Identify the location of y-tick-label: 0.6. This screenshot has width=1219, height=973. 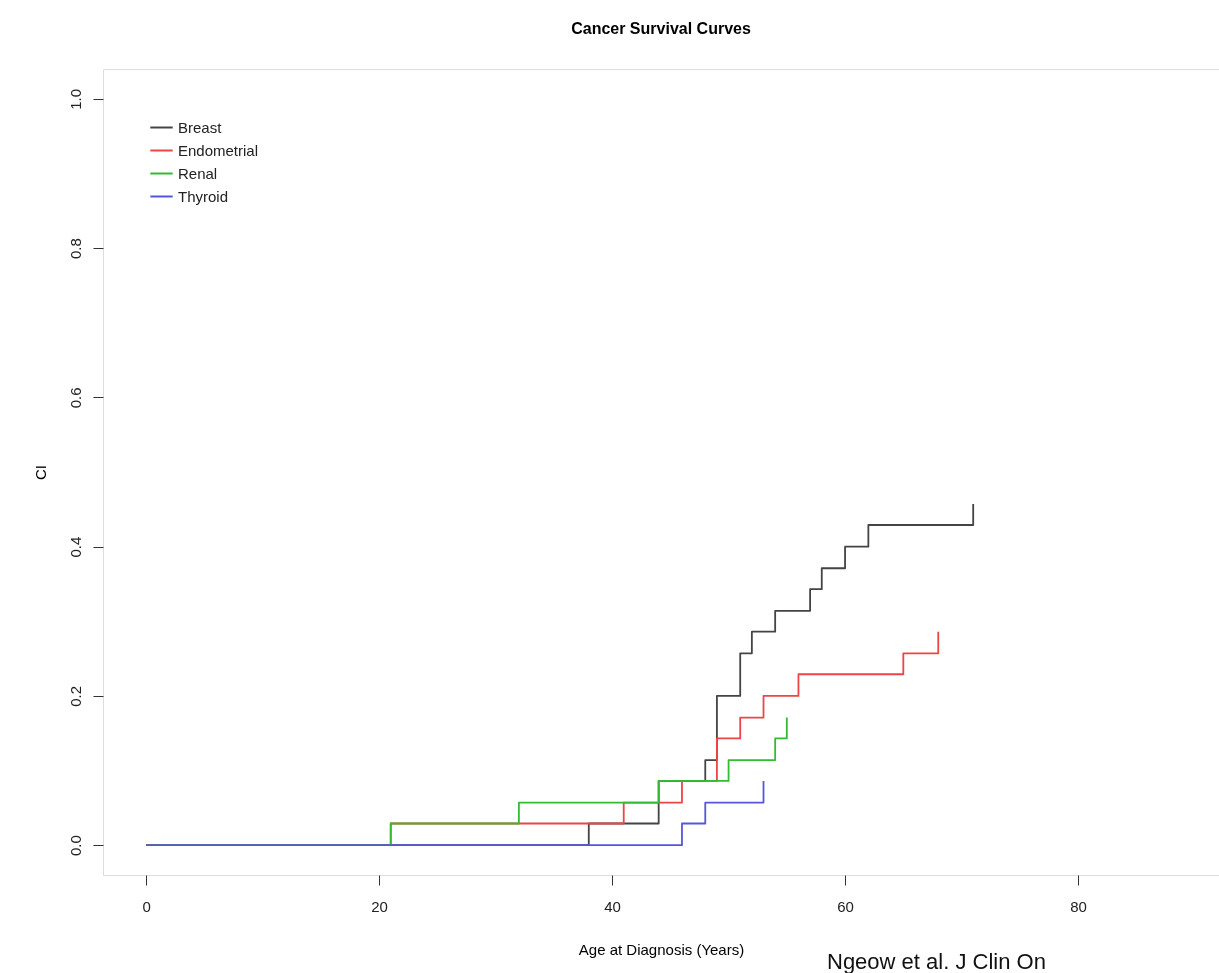
(75, 398).